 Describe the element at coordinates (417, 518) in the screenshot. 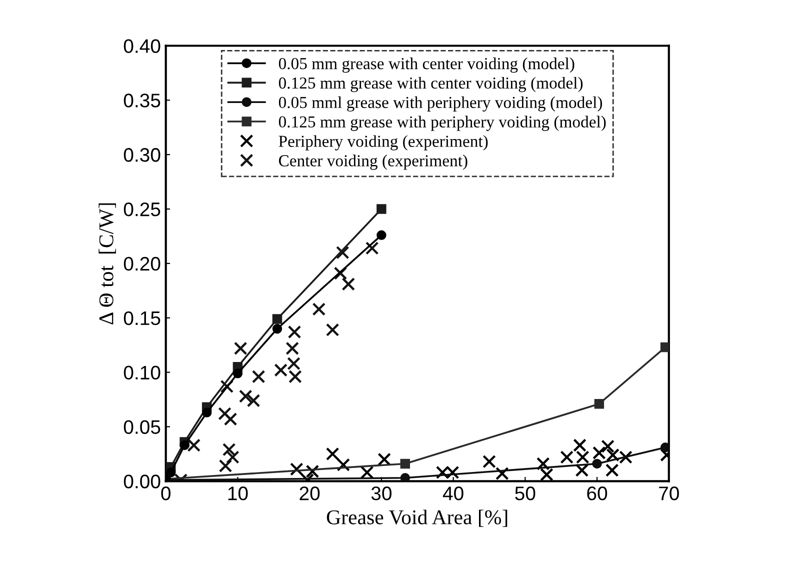

I see `x-axis-title: Grease Void Area [%]` at that location.